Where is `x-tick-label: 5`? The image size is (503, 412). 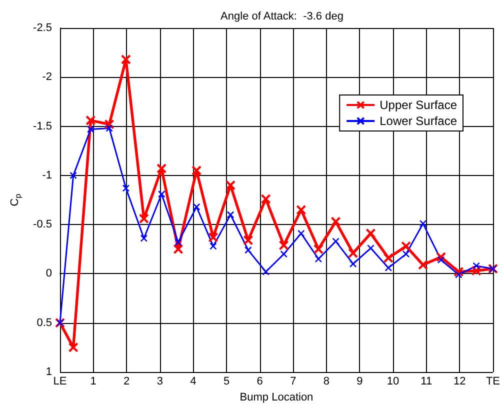 x-tick-label: 5 is located at coordinates (226, 382).